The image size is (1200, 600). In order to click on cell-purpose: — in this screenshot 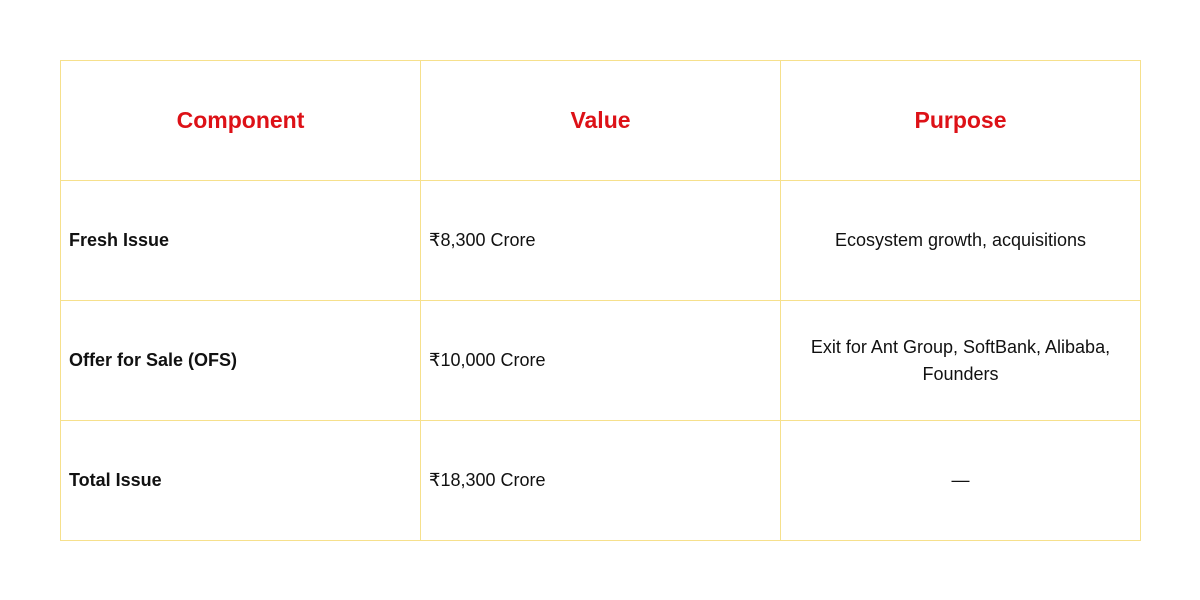, I will do `click(960, 480)`.